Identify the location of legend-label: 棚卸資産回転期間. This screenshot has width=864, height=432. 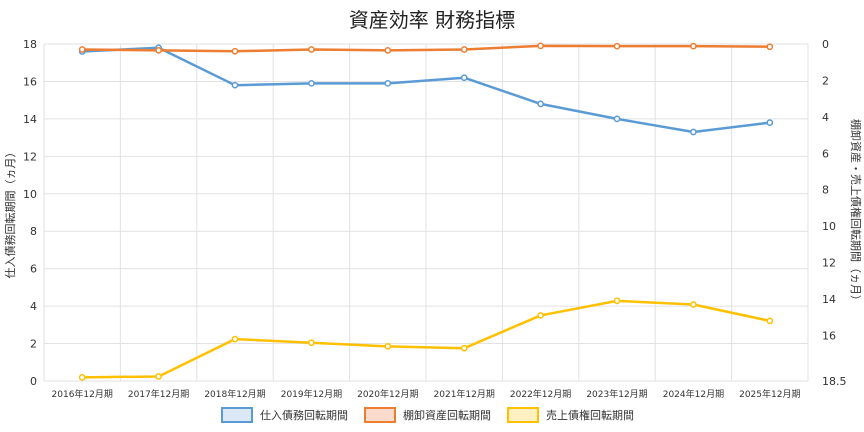
(447, 415).